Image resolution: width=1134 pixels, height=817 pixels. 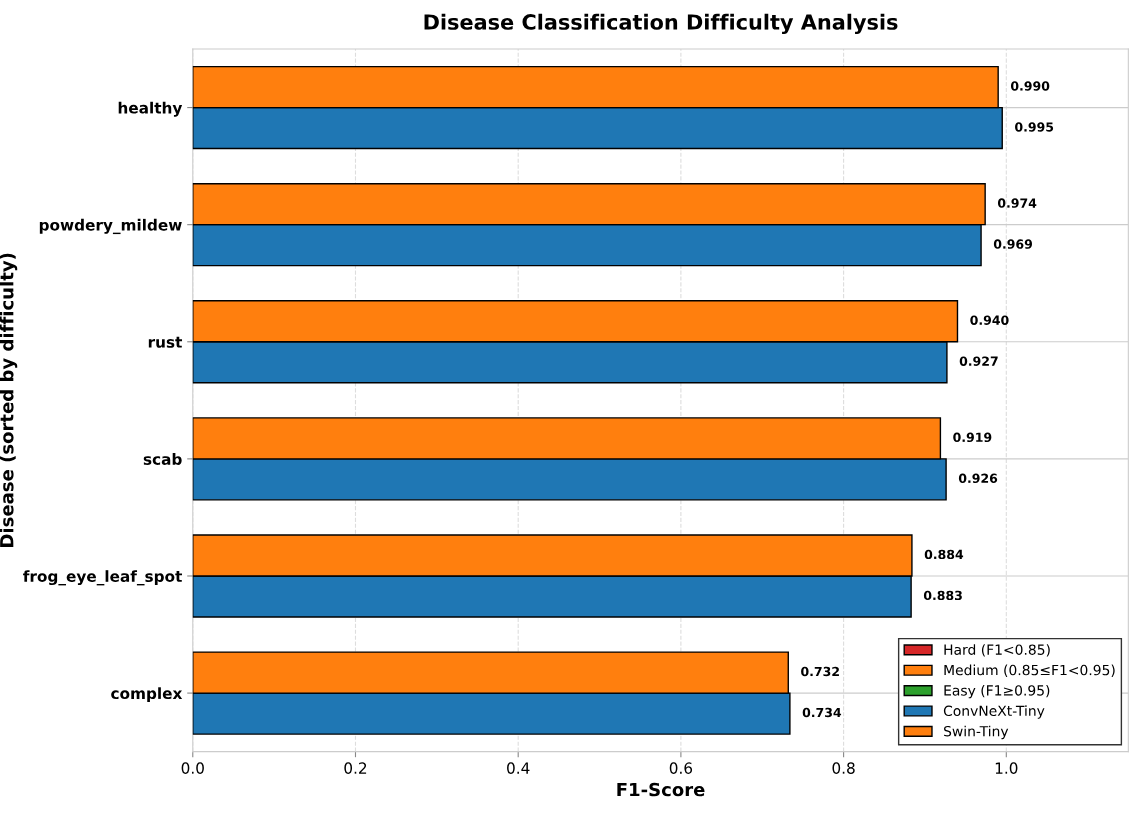 I want to click on data-label: 0.940, so click(x=989, y=320).